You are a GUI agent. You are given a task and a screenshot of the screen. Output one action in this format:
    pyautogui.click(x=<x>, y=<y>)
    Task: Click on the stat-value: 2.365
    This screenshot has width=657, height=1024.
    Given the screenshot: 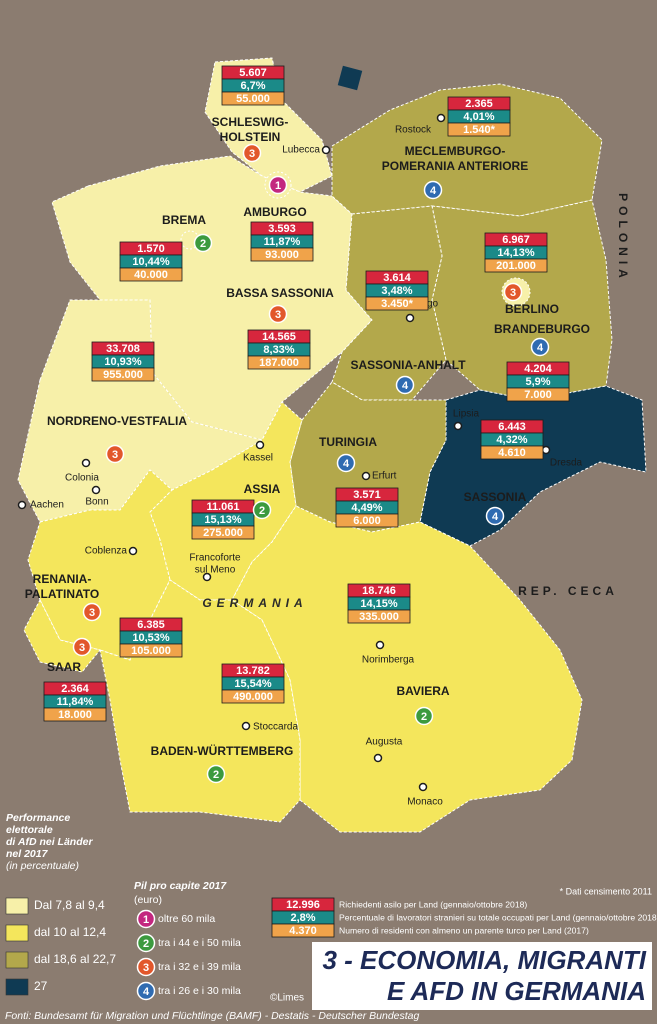 What is the action you would take?
    pyautogui.click(x=479, y=104)
    